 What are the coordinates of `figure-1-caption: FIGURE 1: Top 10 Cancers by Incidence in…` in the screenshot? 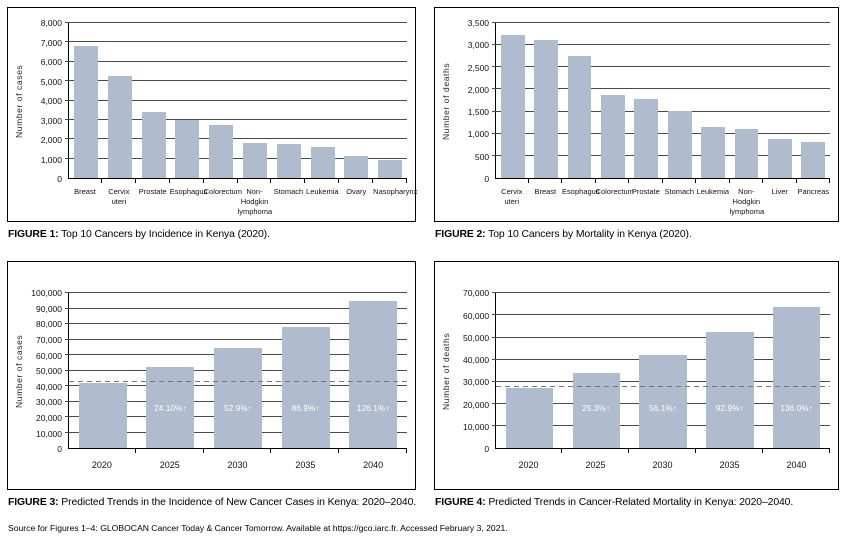 It's located at (212, 234).